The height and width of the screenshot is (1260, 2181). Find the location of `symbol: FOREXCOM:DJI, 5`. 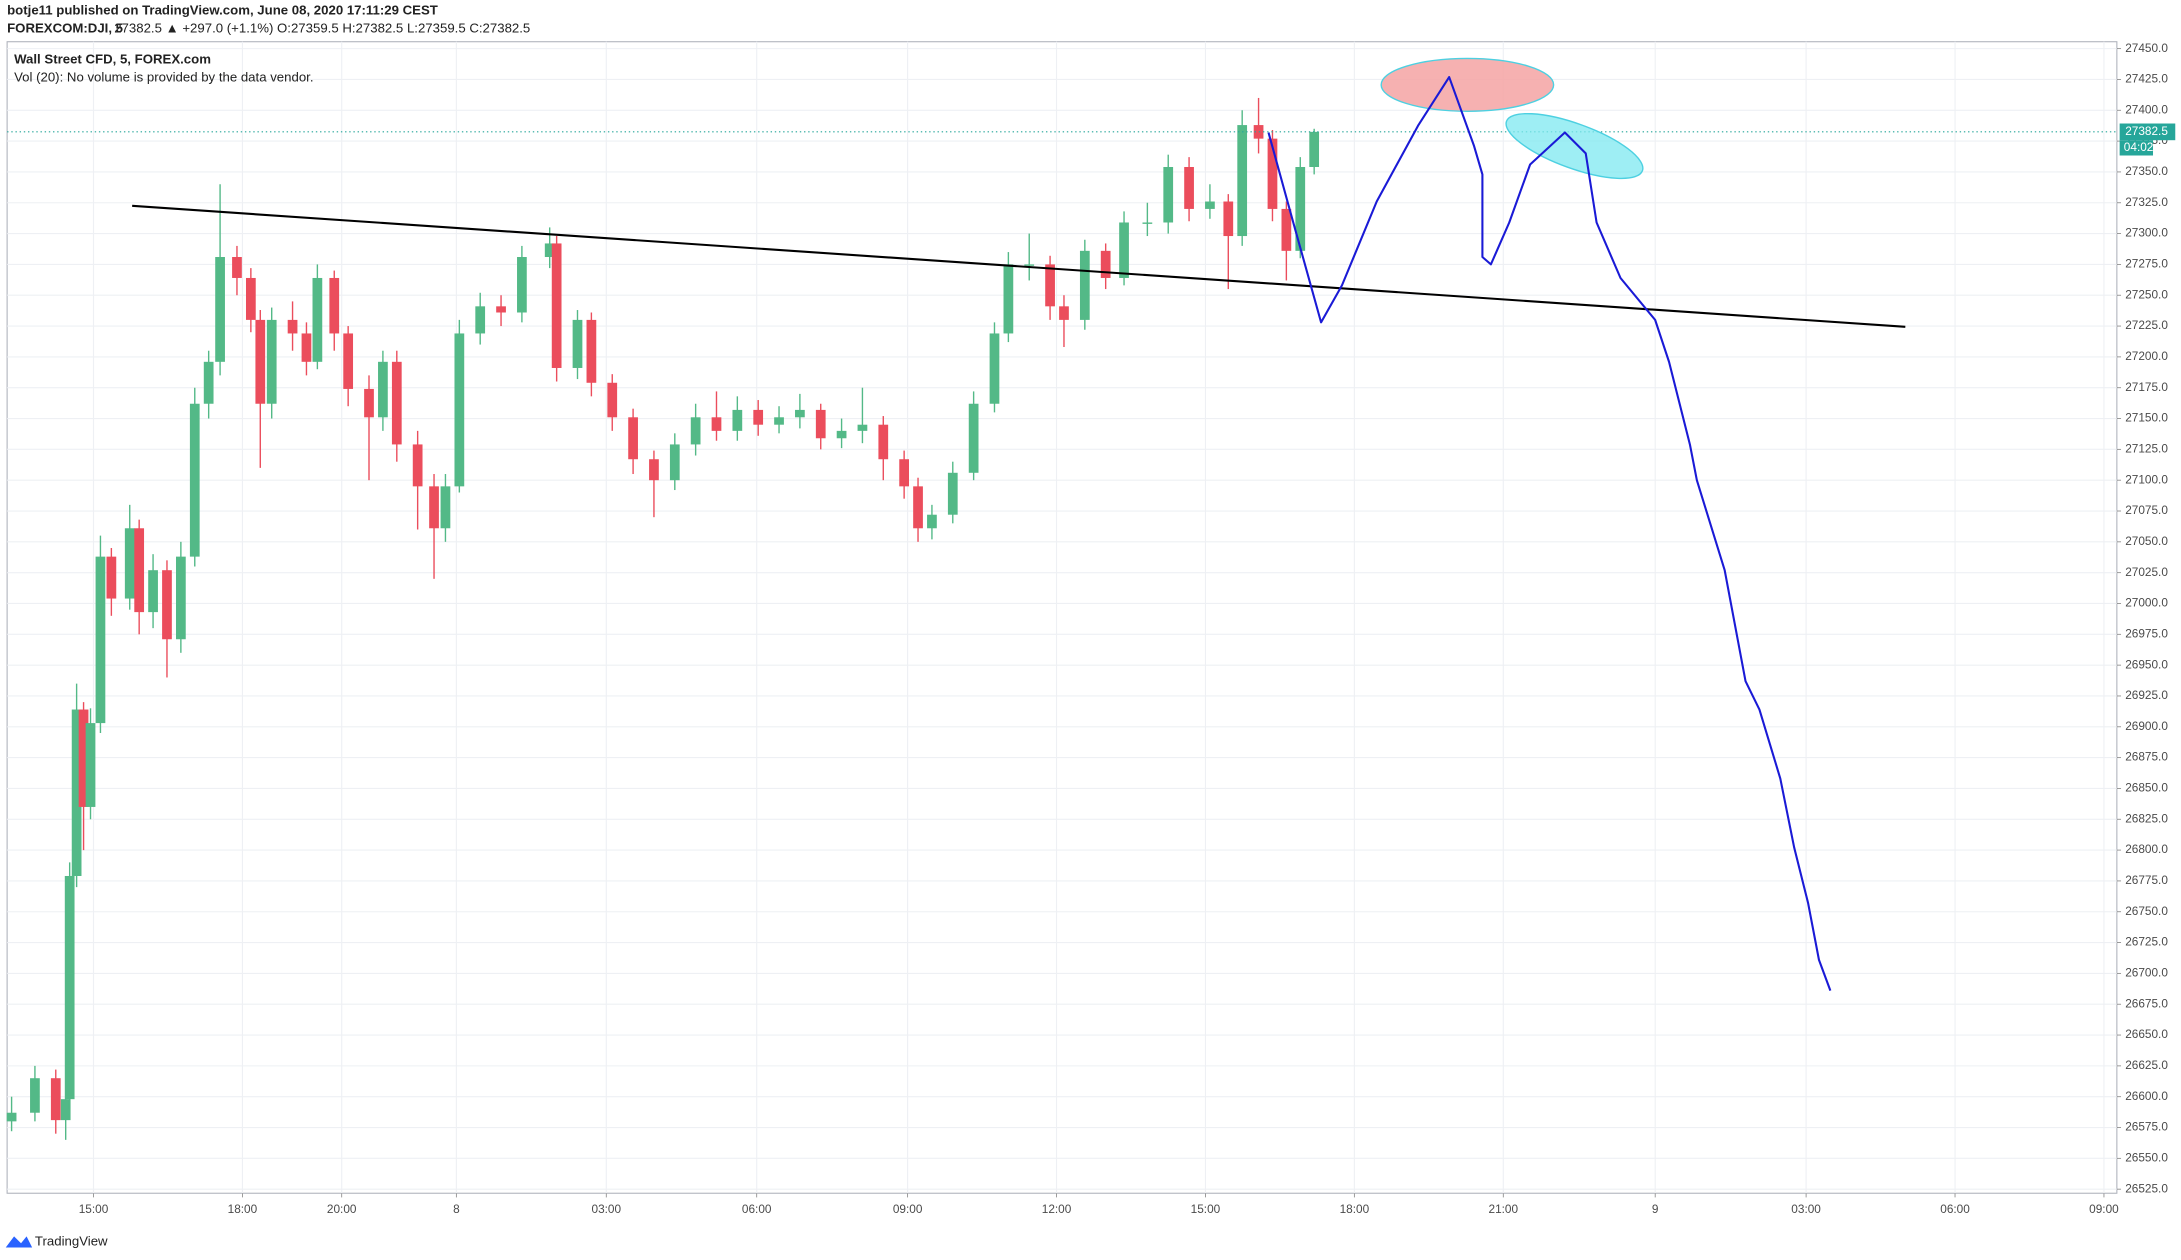

symbol: FOREXCOM:DJI, 5 is located at coordinates (65, 28).